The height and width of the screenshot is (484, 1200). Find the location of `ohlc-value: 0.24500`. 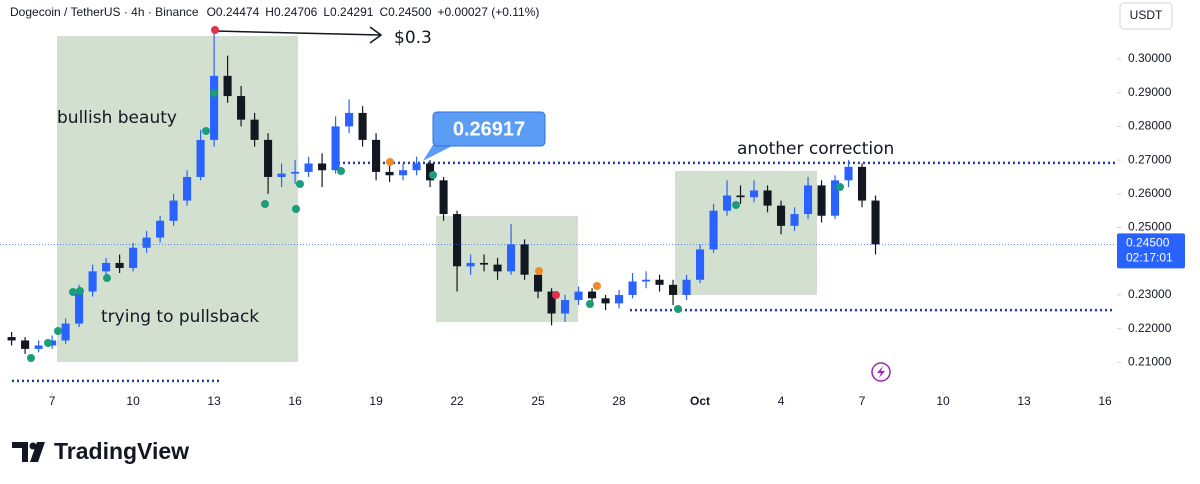

ohlc-value: 0.24500 is located at coordinates (410, 12).